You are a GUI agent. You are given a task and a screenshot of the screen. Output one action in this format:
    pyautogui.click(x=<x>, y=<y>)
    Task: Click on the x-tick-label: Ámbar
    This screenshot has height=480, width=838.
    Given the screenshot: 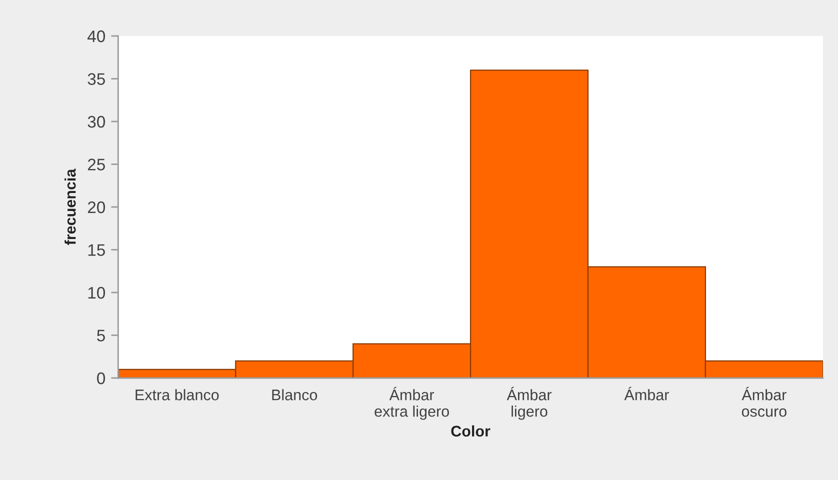 What is the action you would take?
    pyautogui.click(x=646, y=393)
    